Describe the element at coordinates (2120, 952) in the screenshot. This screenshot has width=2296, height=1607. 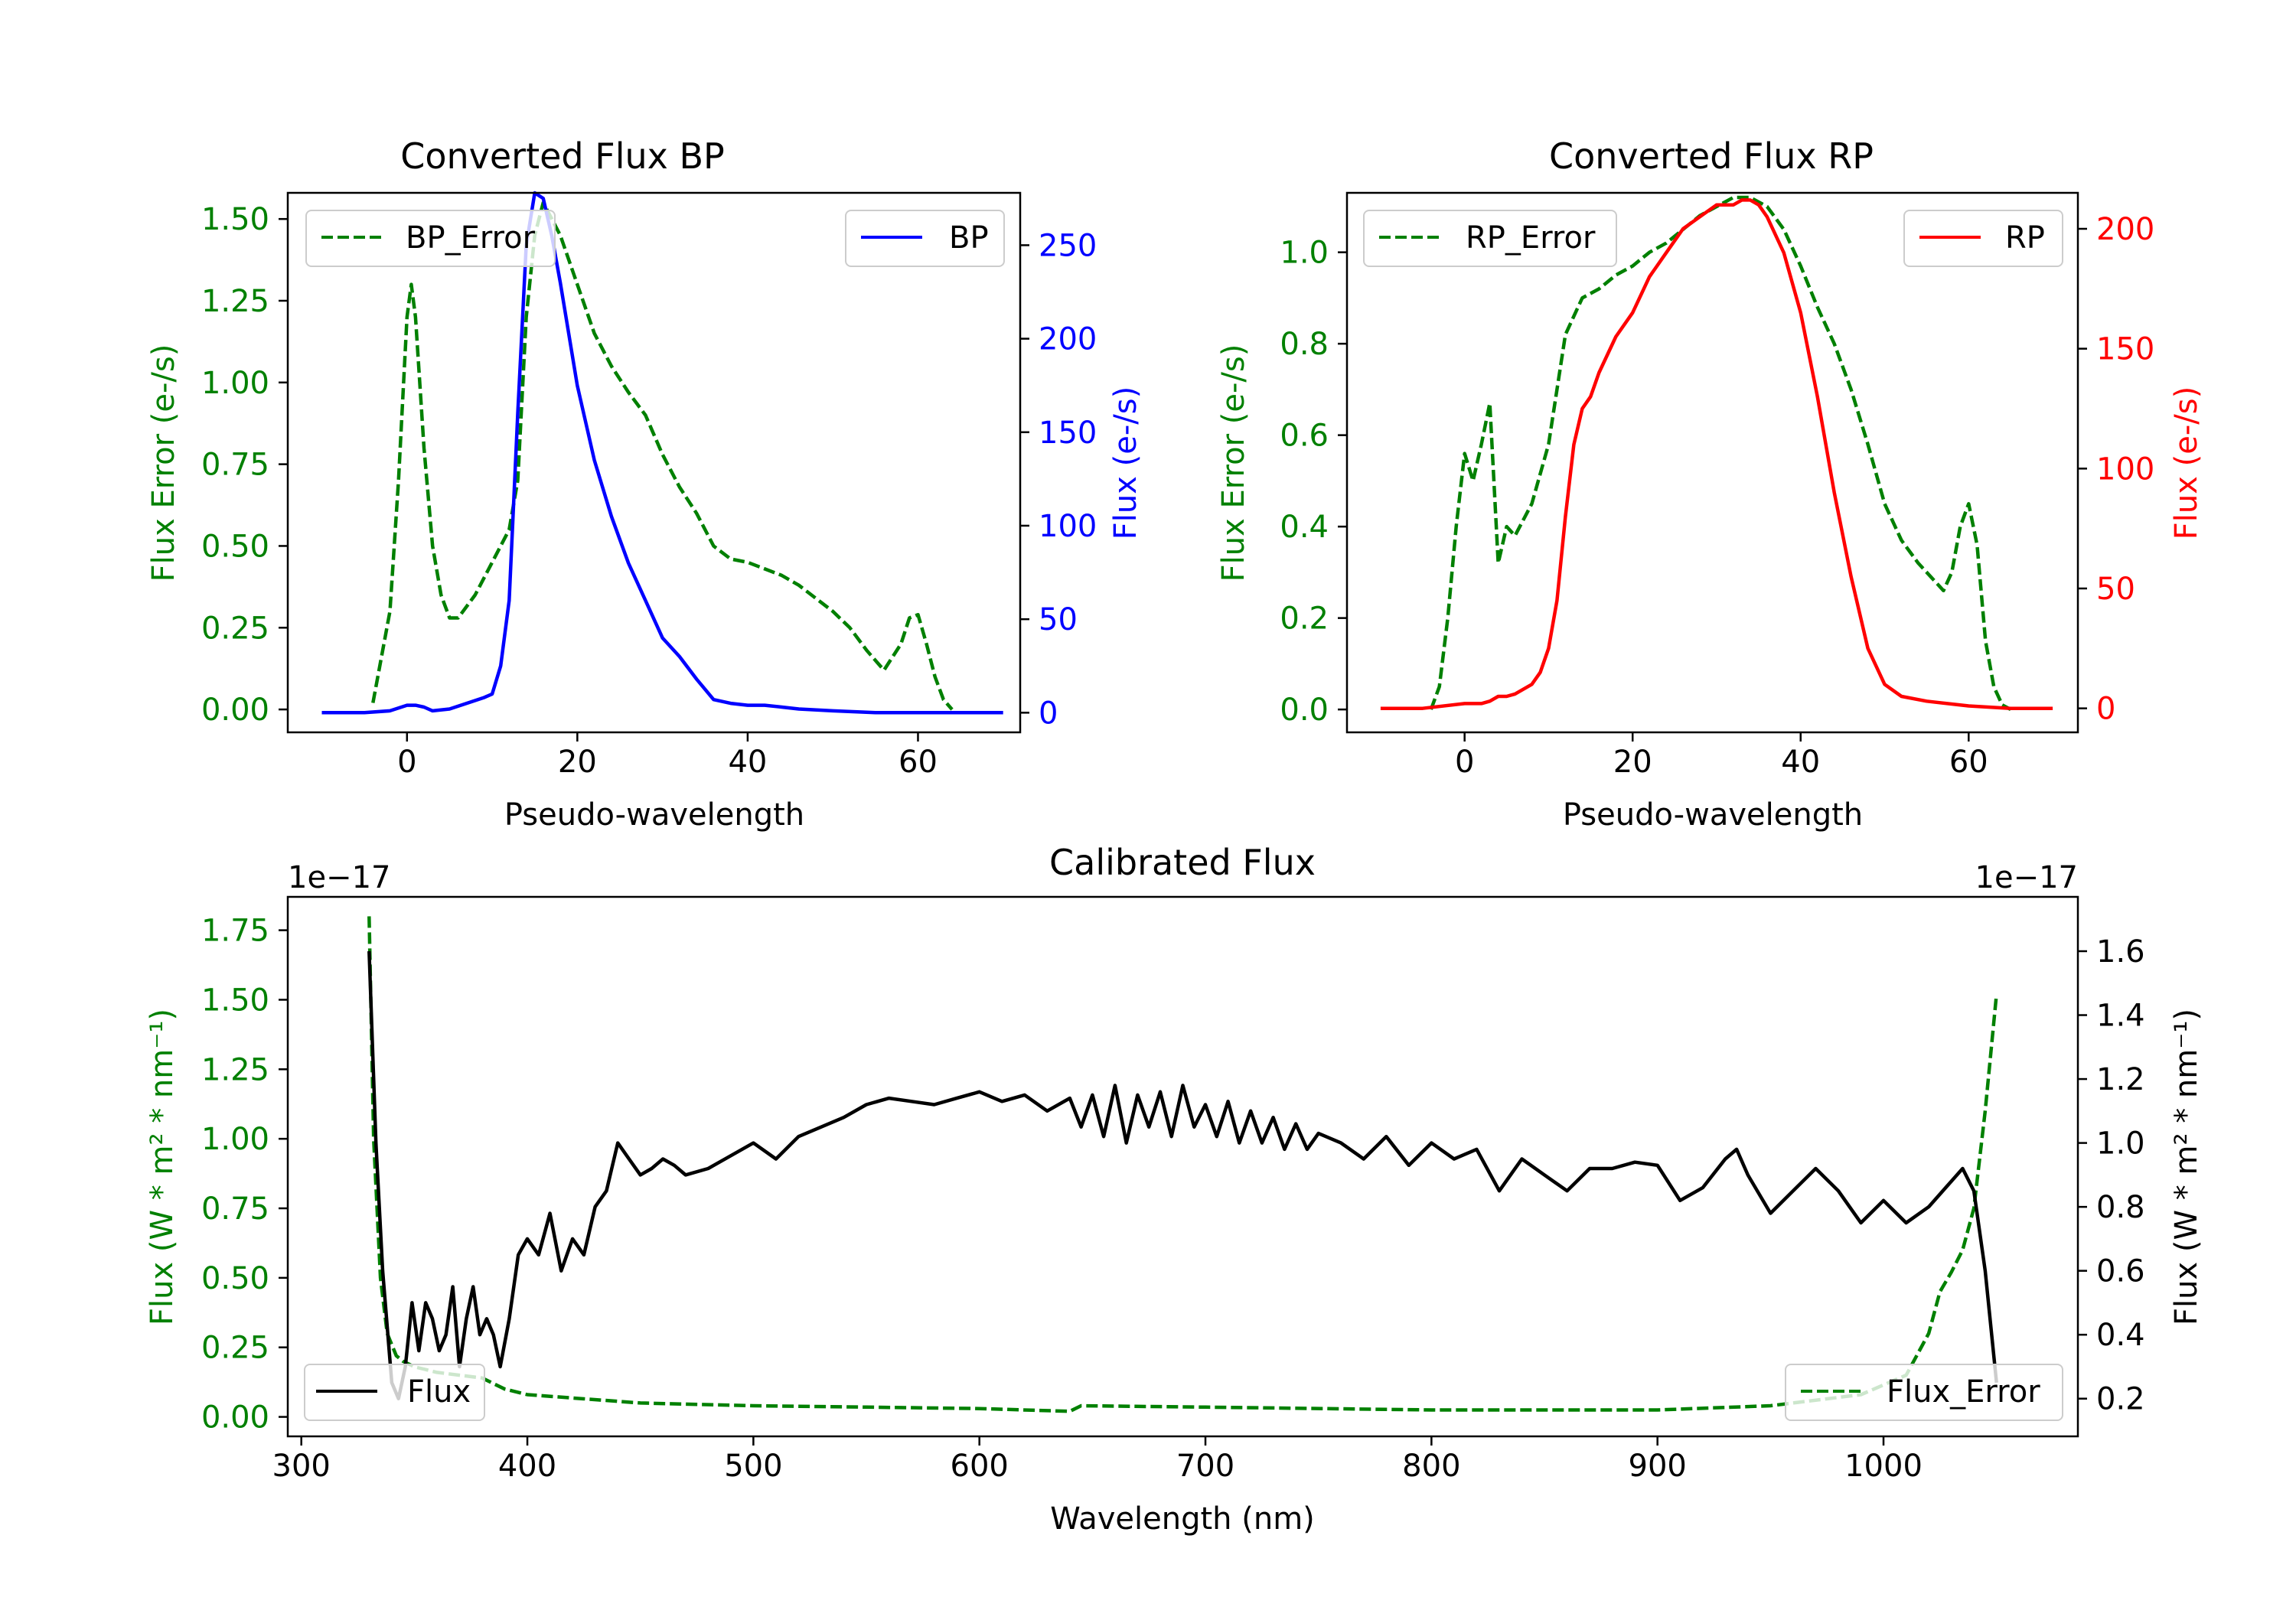
I see `cal-y-right-tick-label: 1.6` at that location.